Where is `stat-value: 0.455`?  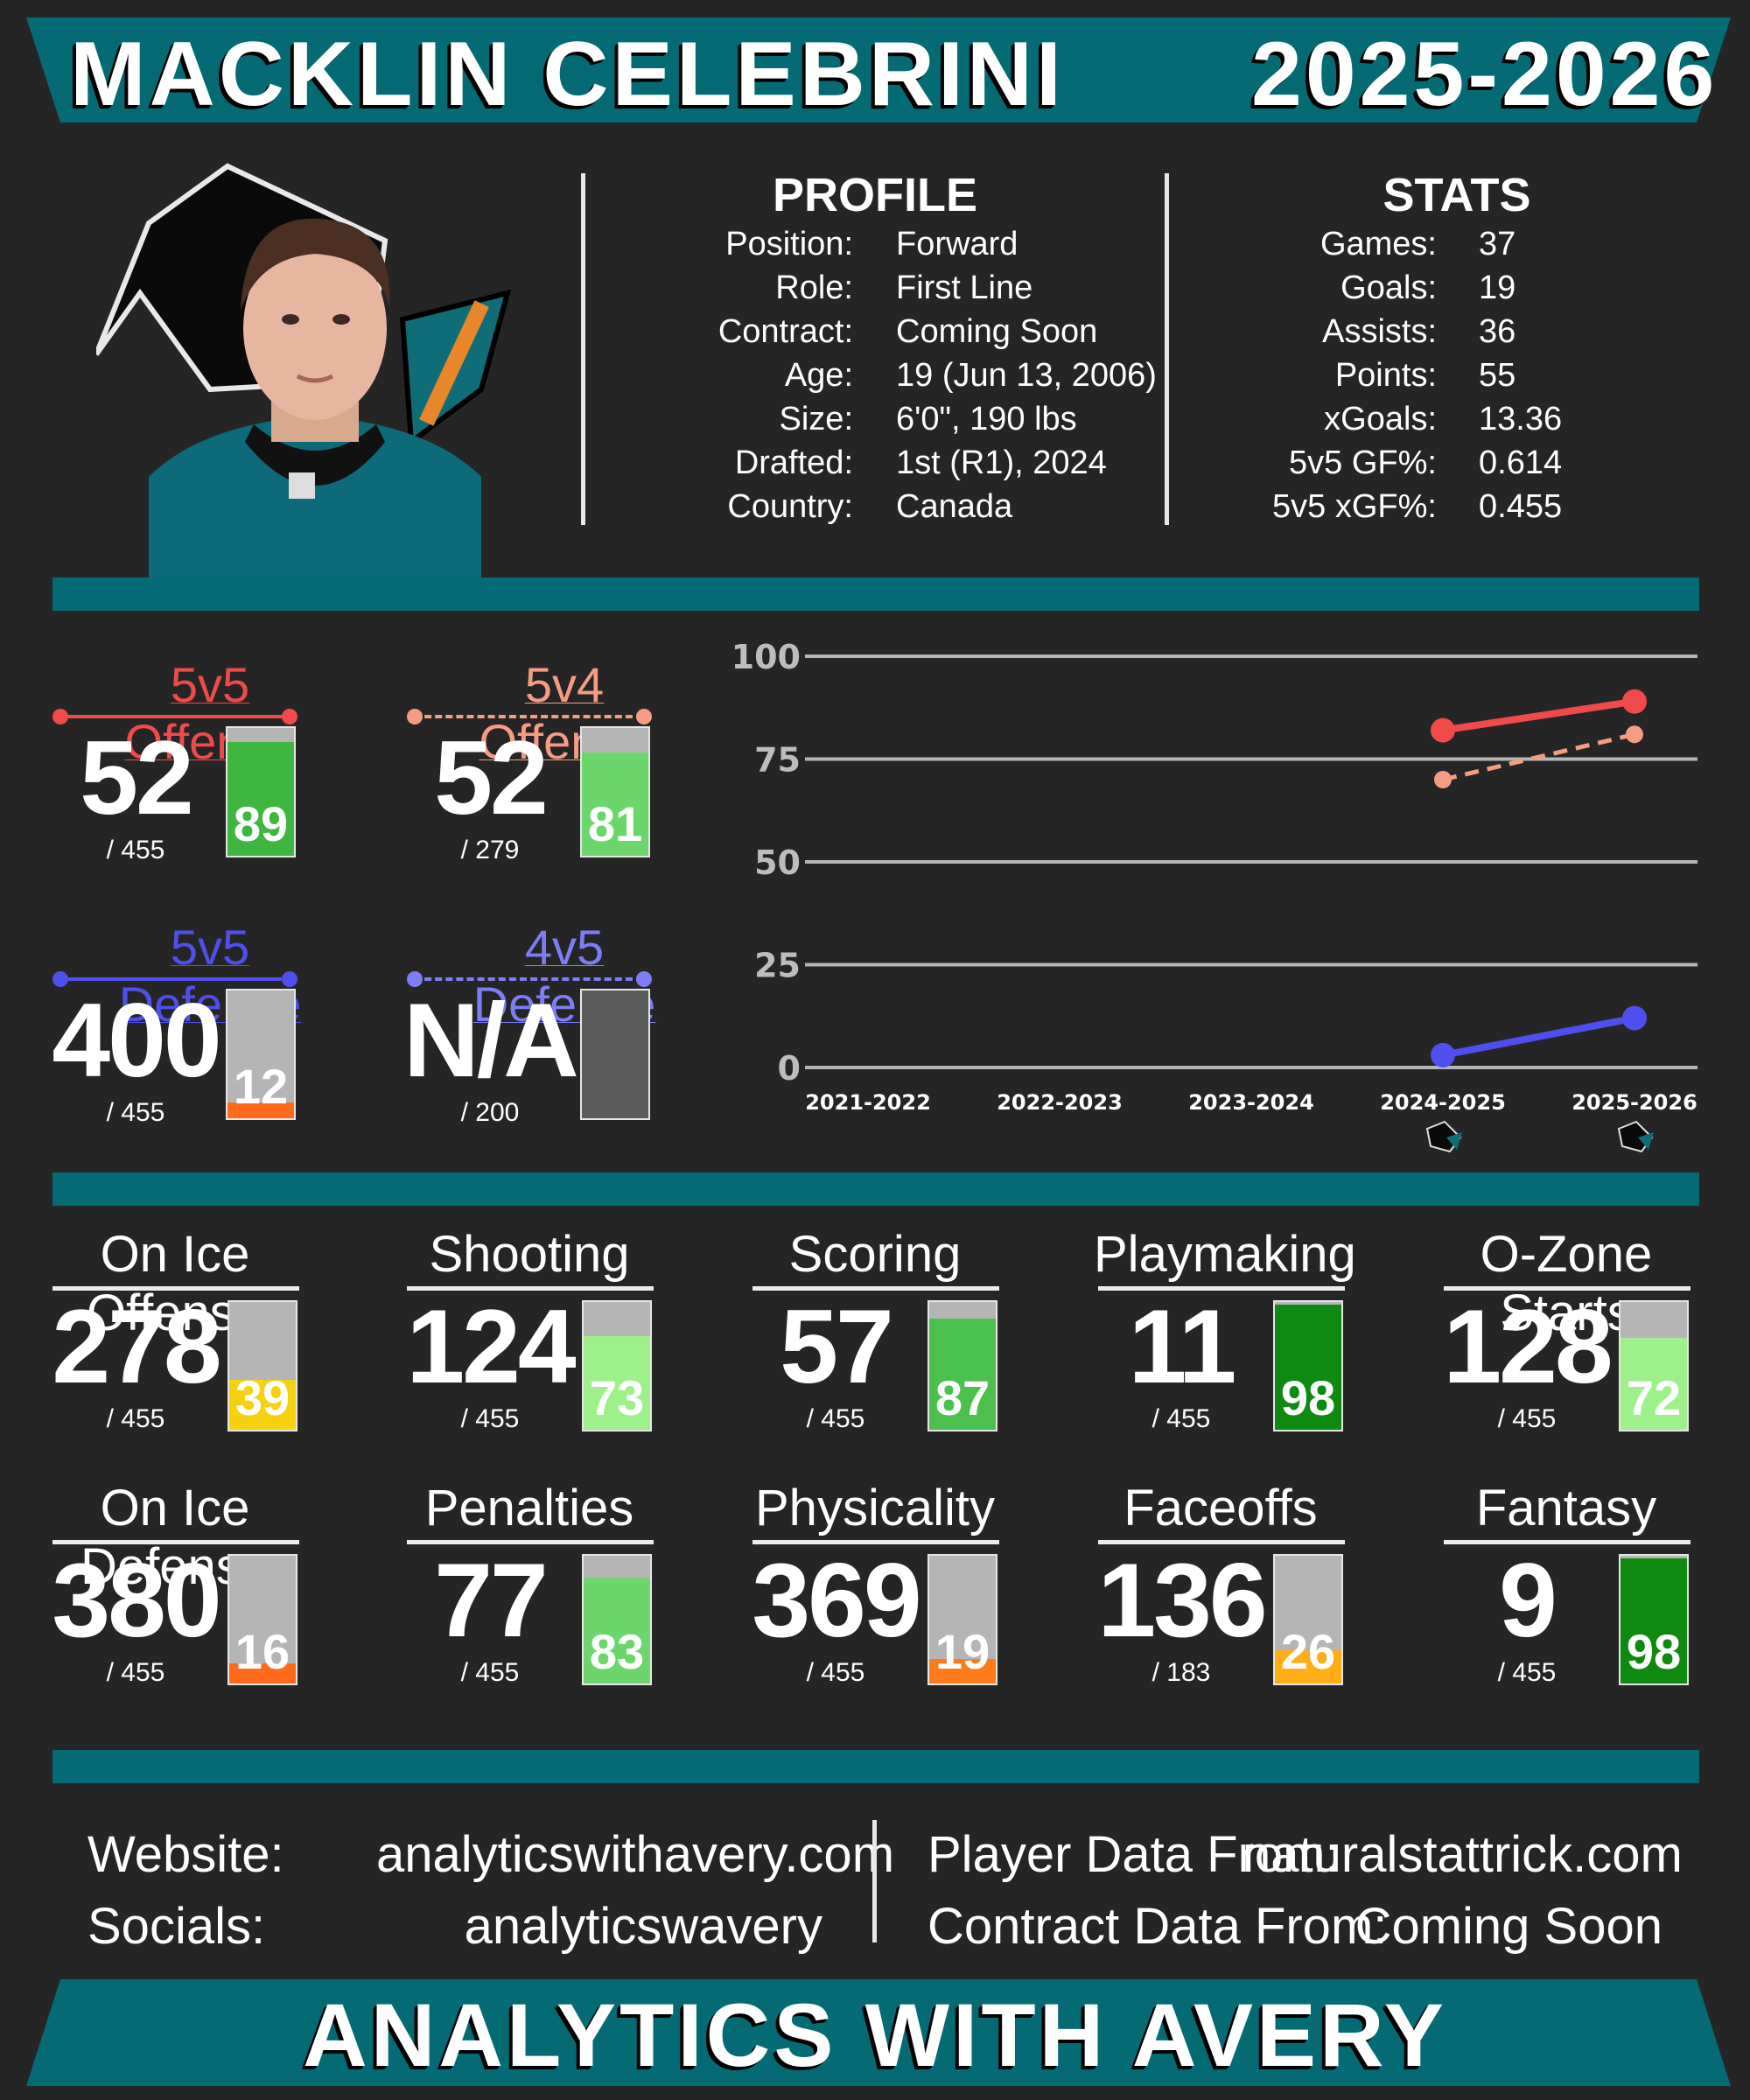 stat-value: 0.455 is located at coordinates (1521, 506).